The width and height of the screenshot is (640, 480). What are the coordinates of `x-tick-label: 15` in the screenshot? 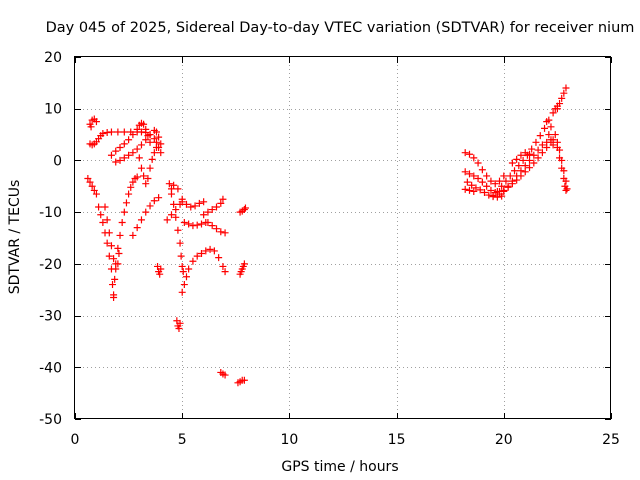 It's located at (397, 440).